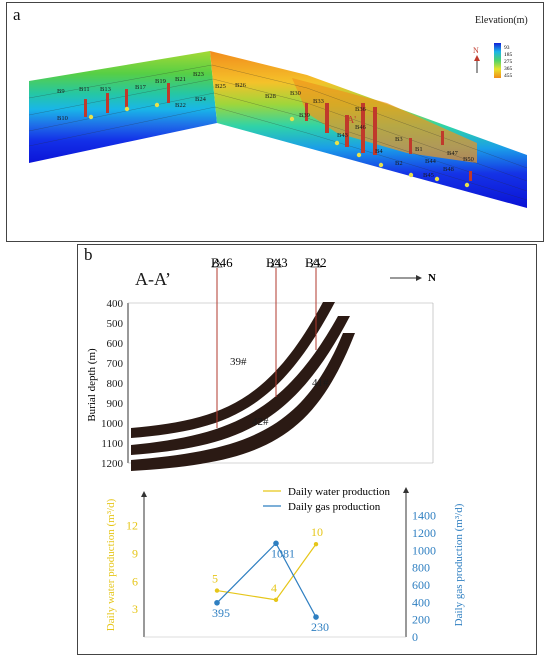 The width and height of the screenshot is (550, 661). I want to click on panel-b-label: b, so click(88, 254).